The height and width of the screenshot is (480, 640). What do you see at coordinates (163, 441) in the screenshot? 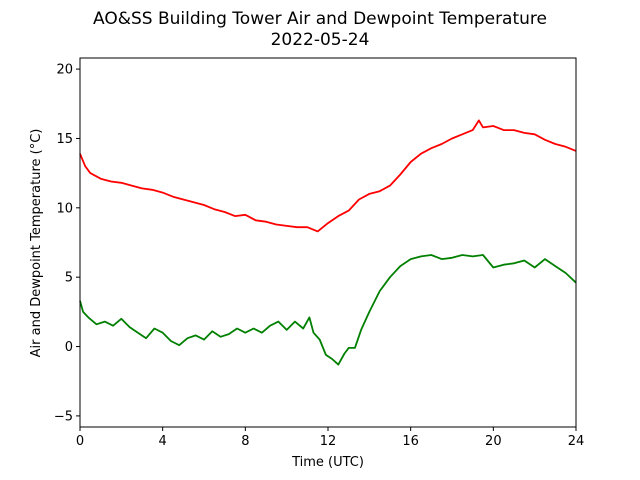
I see `x-tick-label: 4` at bounding box center [163, 441].